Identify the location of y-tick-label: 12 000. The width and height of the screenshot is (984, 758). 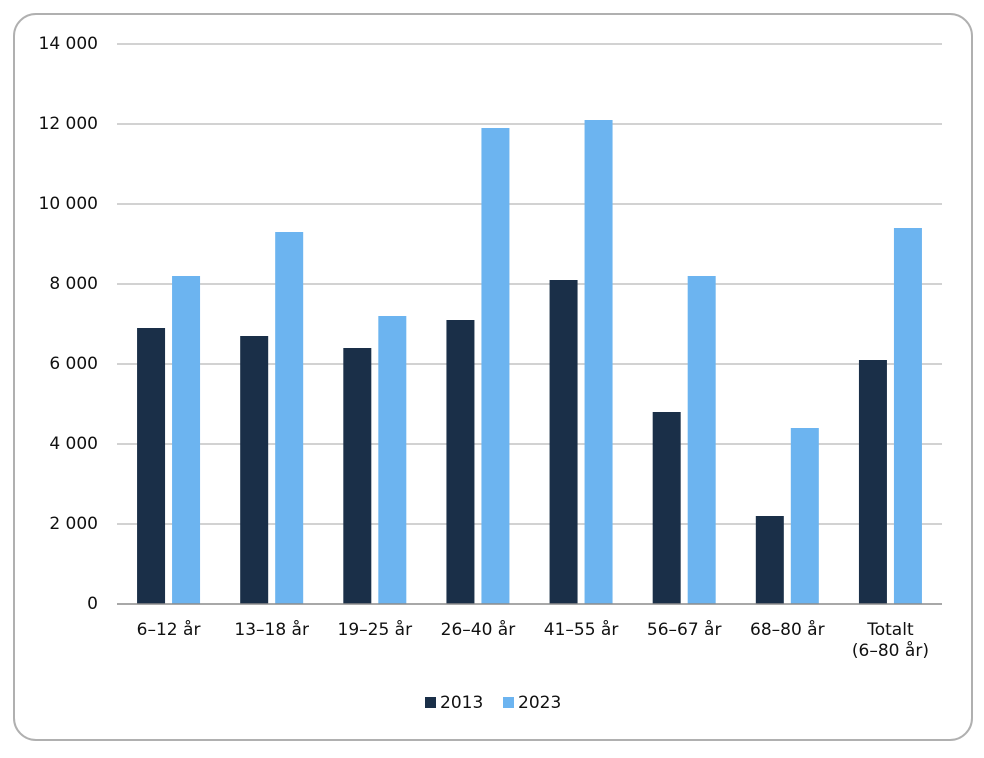
(68, 124).